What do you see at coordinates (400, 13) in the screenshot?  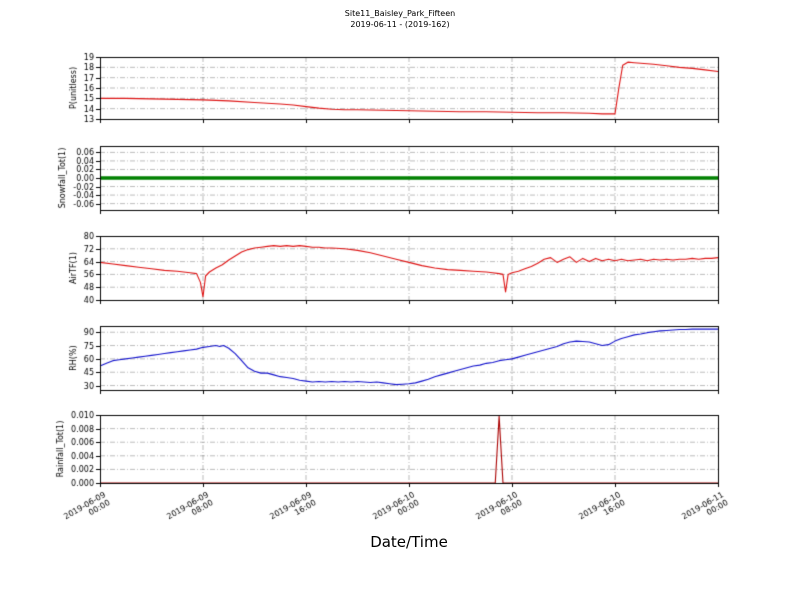 I see `chart-title-line1: Site11_Baisley_Park_Fifteen` at bounding box center [400, 13].